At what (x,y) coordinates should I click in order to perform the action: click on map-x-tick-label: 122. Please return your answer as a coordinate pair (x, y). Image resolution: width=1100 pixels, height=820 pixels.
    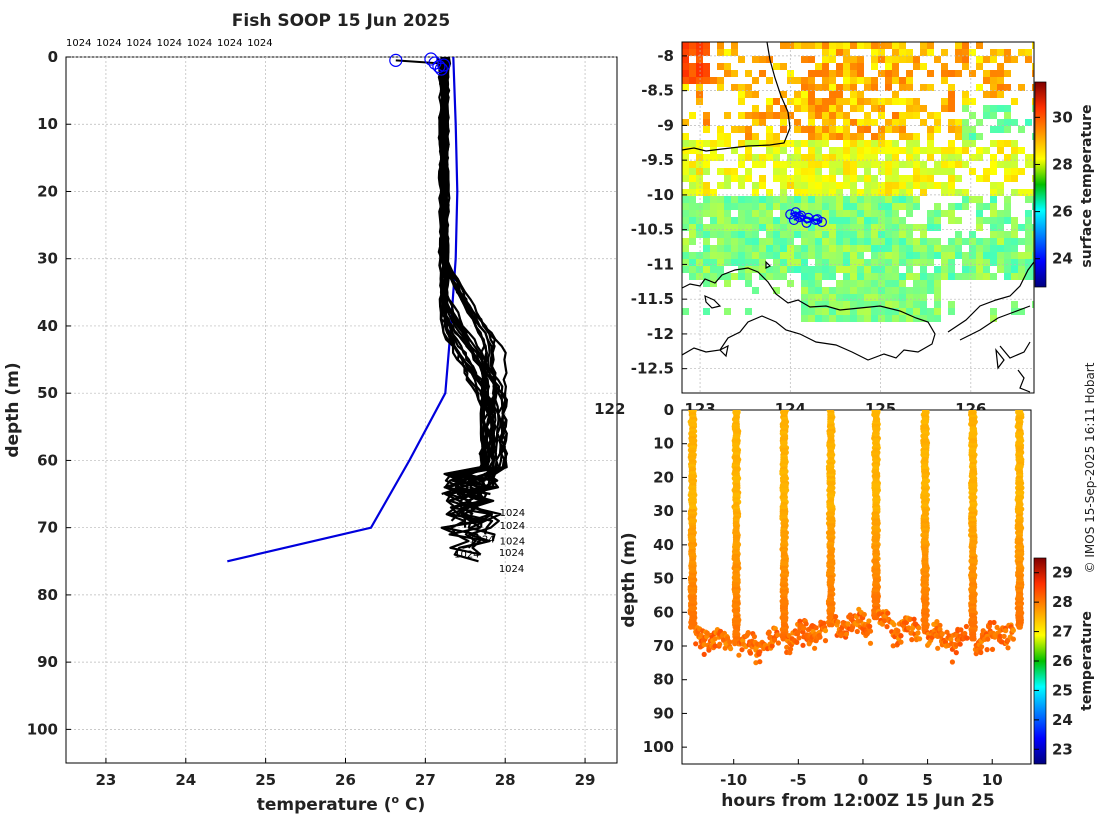
    Looking at the image, I should click on (609, 409).